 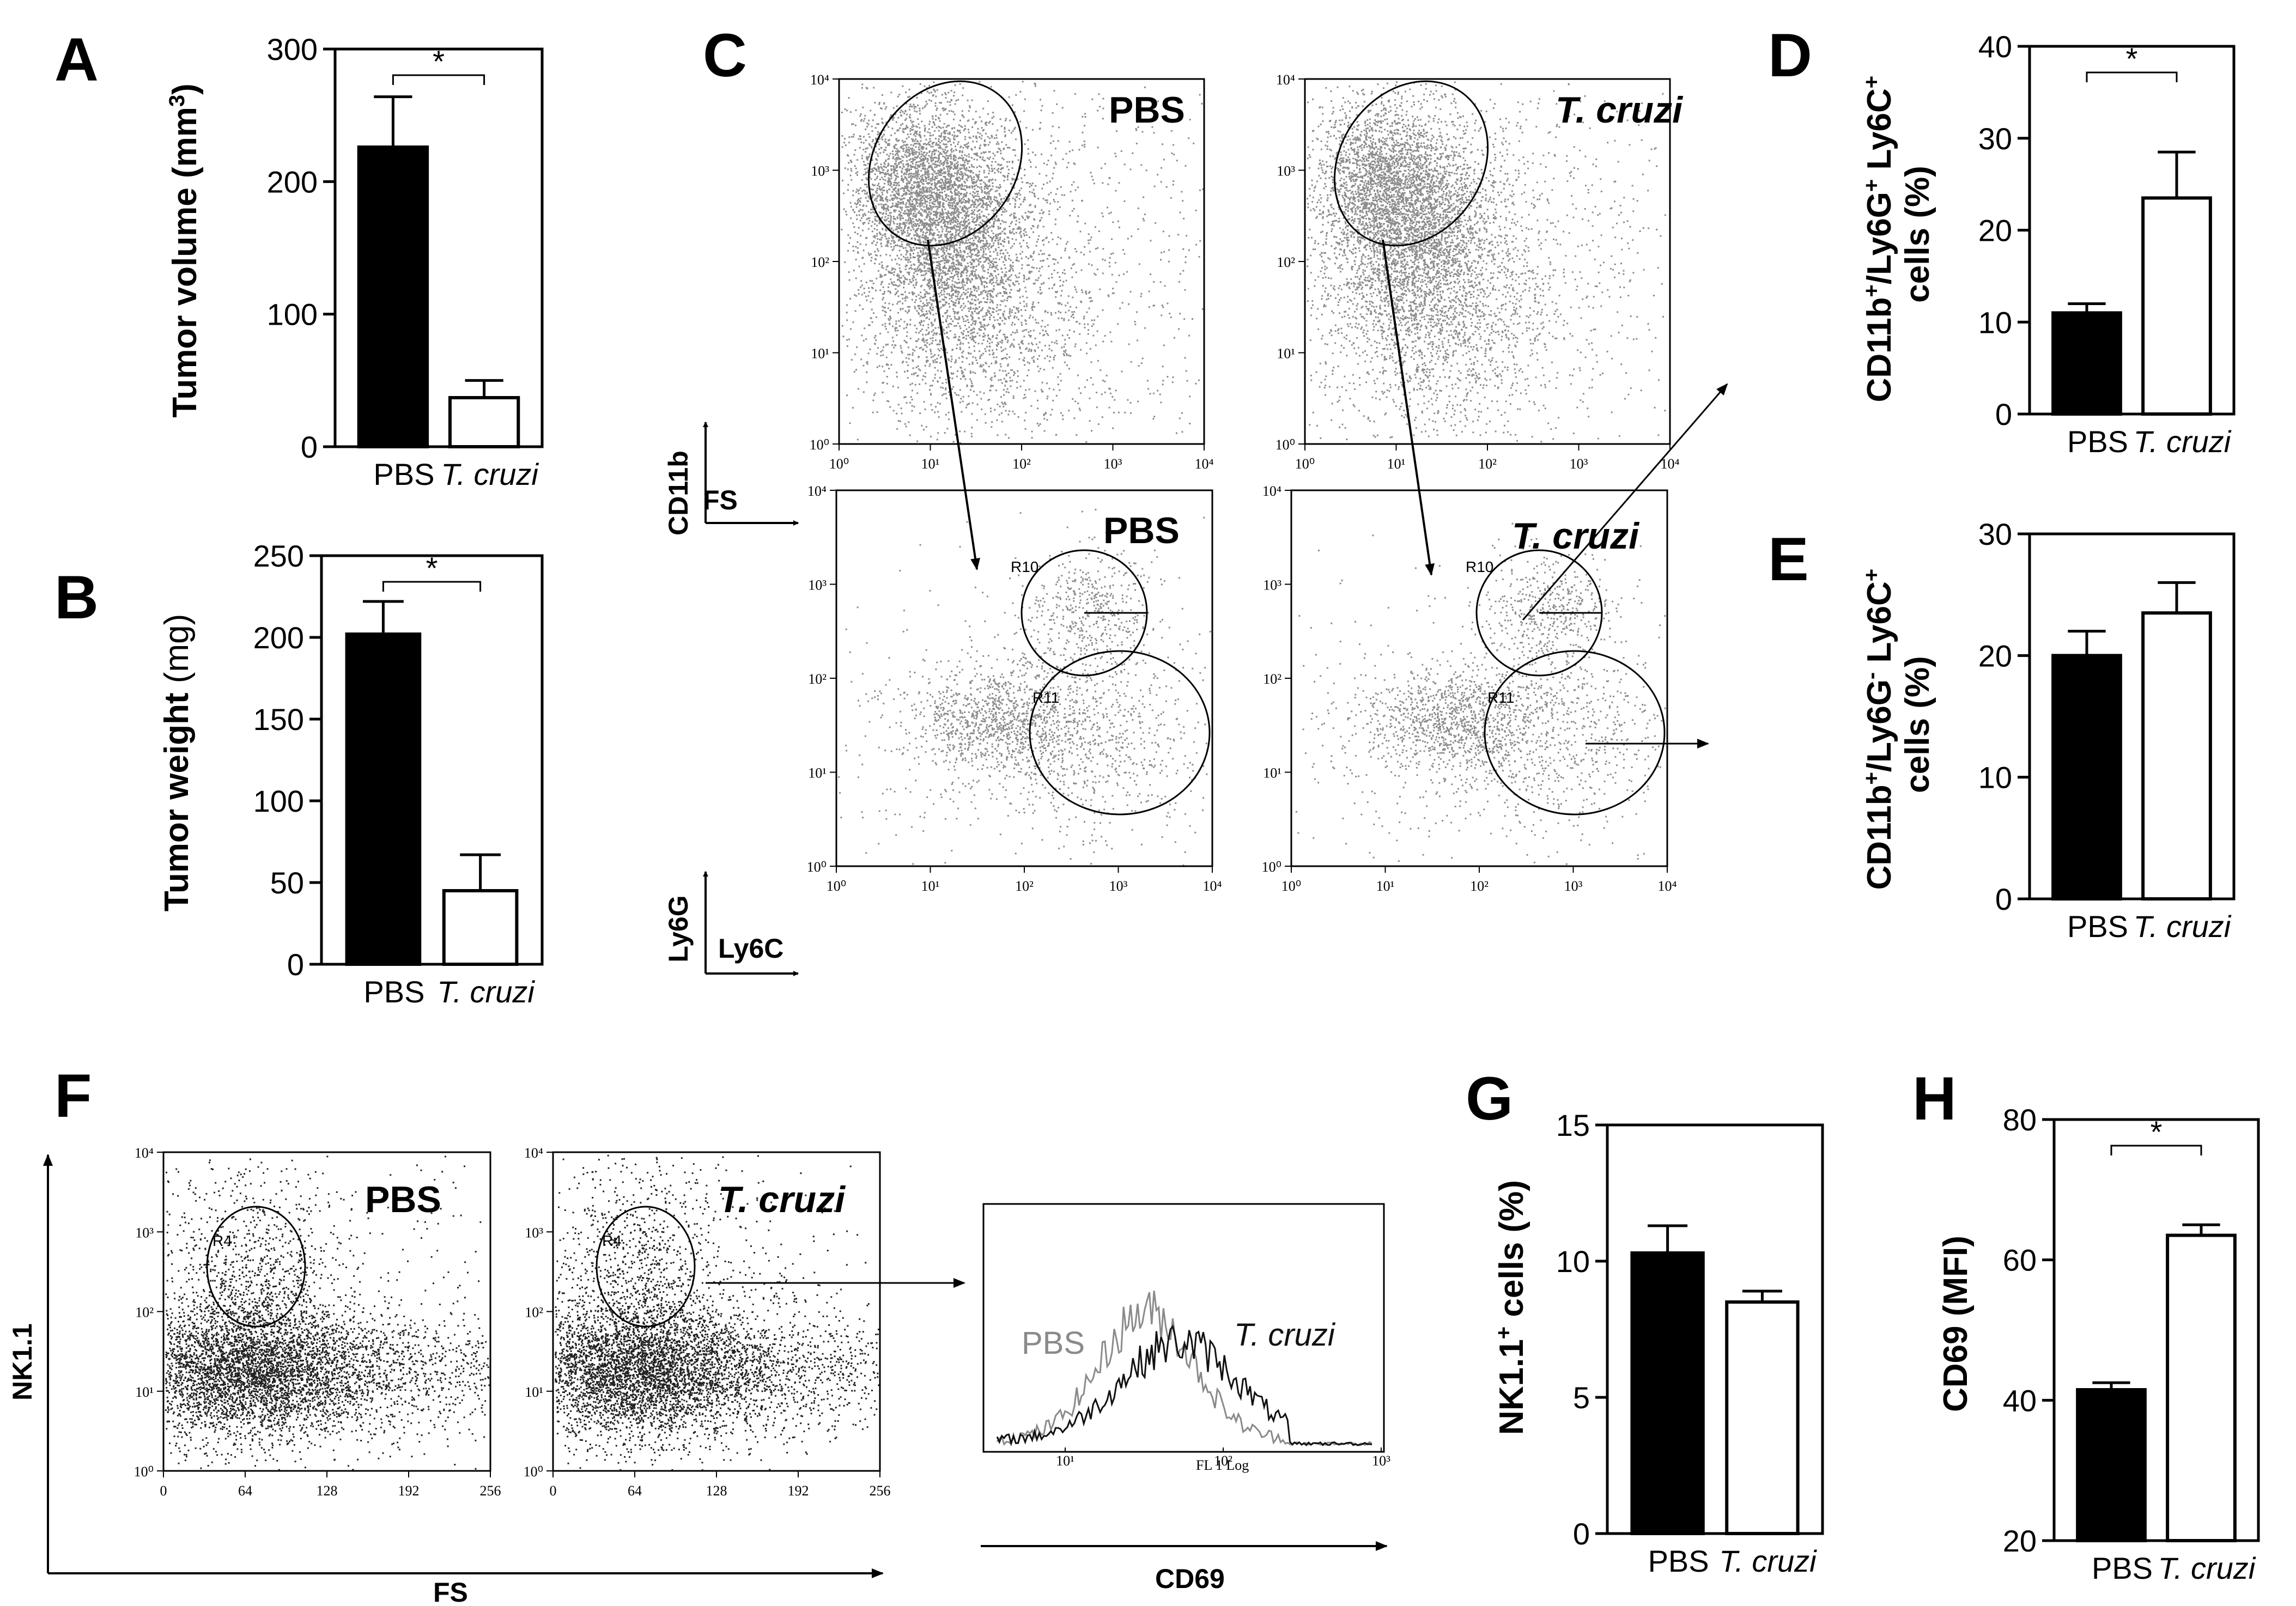 I want to click on panel-letter-g: G, so click(x=1489, y=1098).